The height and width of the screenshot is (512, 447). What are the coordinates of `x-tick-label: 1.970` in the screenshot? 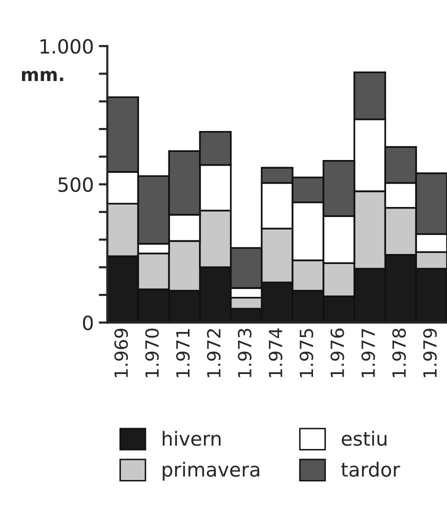 It's located at (152, 353).